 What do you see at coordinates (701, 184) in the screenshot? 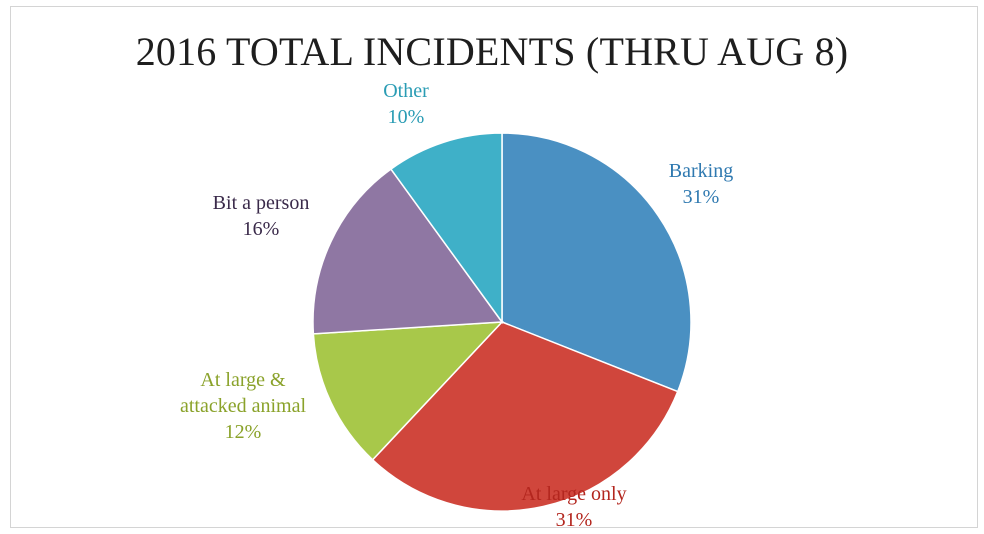
I see `slice-label-barking: Barking 31%` at bounding box center [701, 184].